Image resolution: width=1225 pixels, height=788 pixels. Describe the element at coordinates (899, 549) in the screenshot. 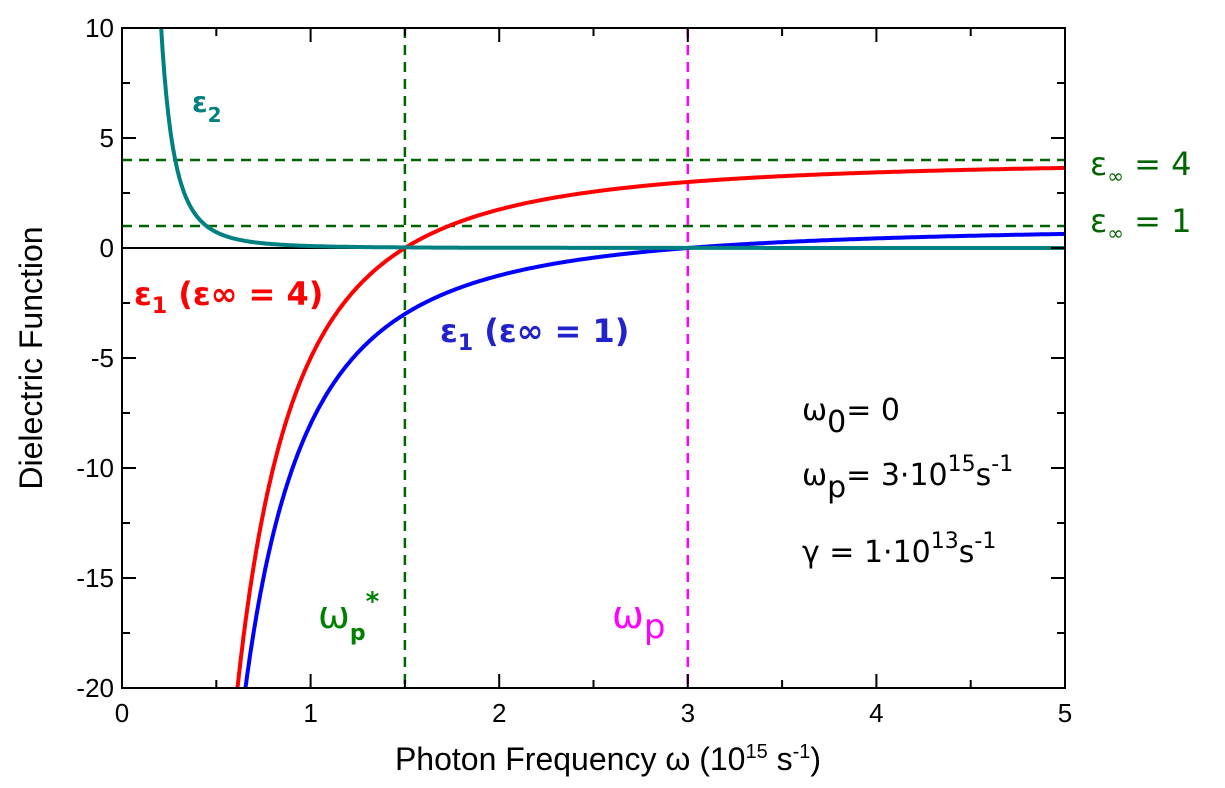

I see `param-gamma: γ = 1·1013s-1` at that location.